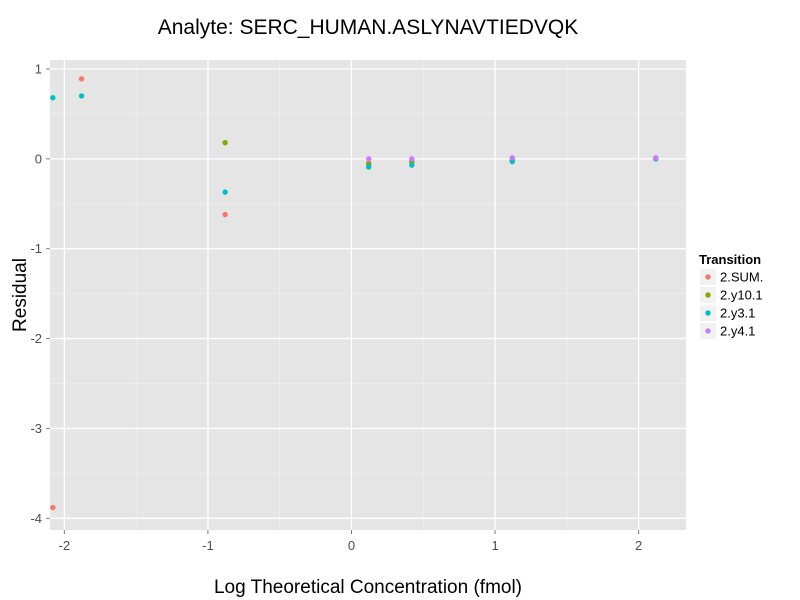 This screenshot has height=600, width=800. Describe the element at coordinates (38, 158) in the screenshot. I see `y-tick-label: 0` at that location.